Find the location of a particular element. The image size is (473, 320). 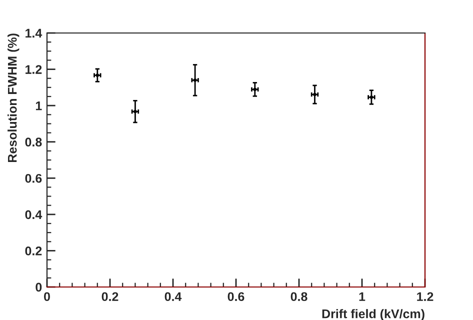

y-tick-label: 0.6 is located at coordinates (33, 178).